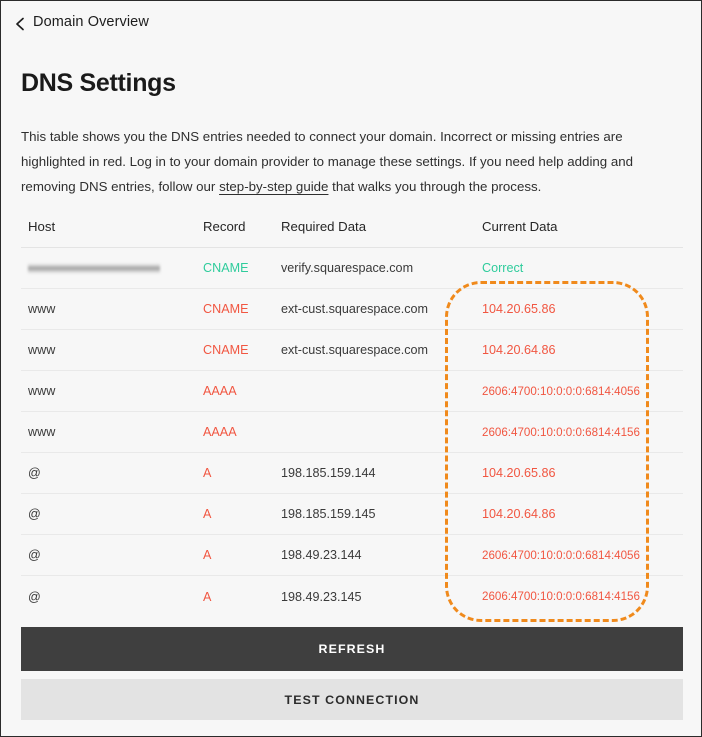 The width and height of the screenshot is (702, 737). I want to click on cell-required-data: 198.49.23.144, so click(321, 555).